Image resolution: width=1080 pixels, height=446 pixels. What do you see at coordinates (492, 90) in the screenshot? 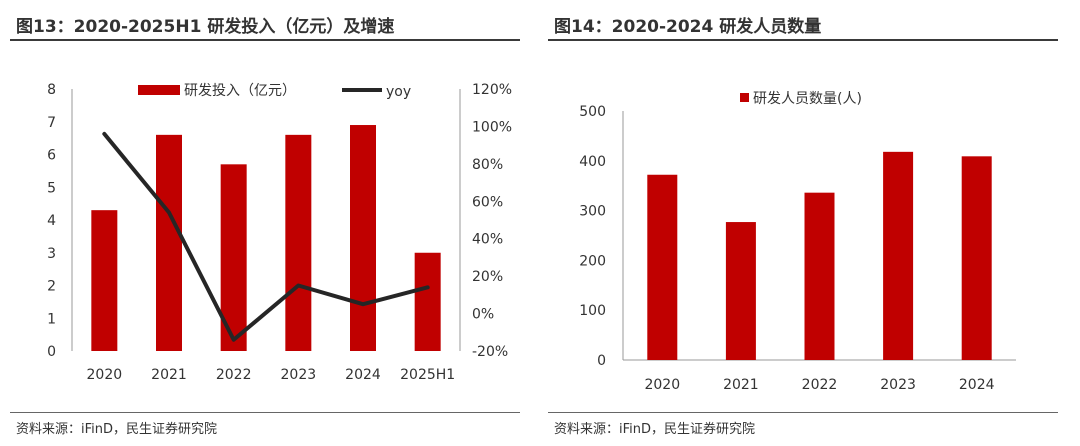
I see `y2-tick-label: 120%` at bounding box center [492, 90].